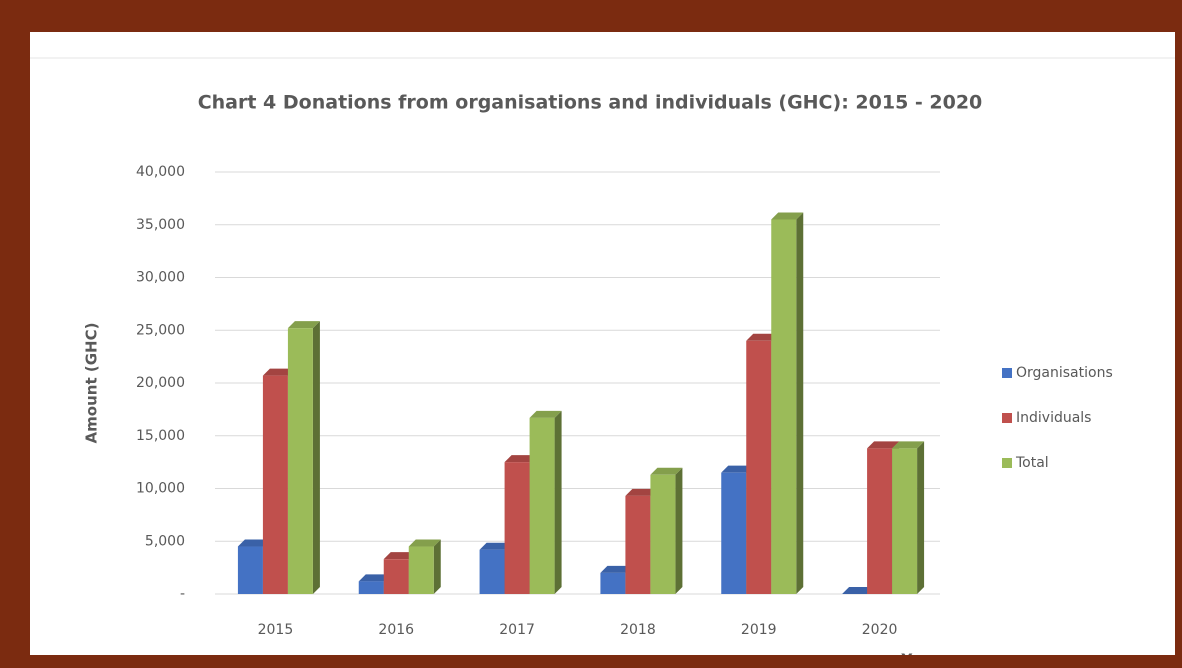  What do you see at coordinates (1064, 373) in the screenshot?
I see `legend-label: Organisations` at bounding box center [1064, 373].